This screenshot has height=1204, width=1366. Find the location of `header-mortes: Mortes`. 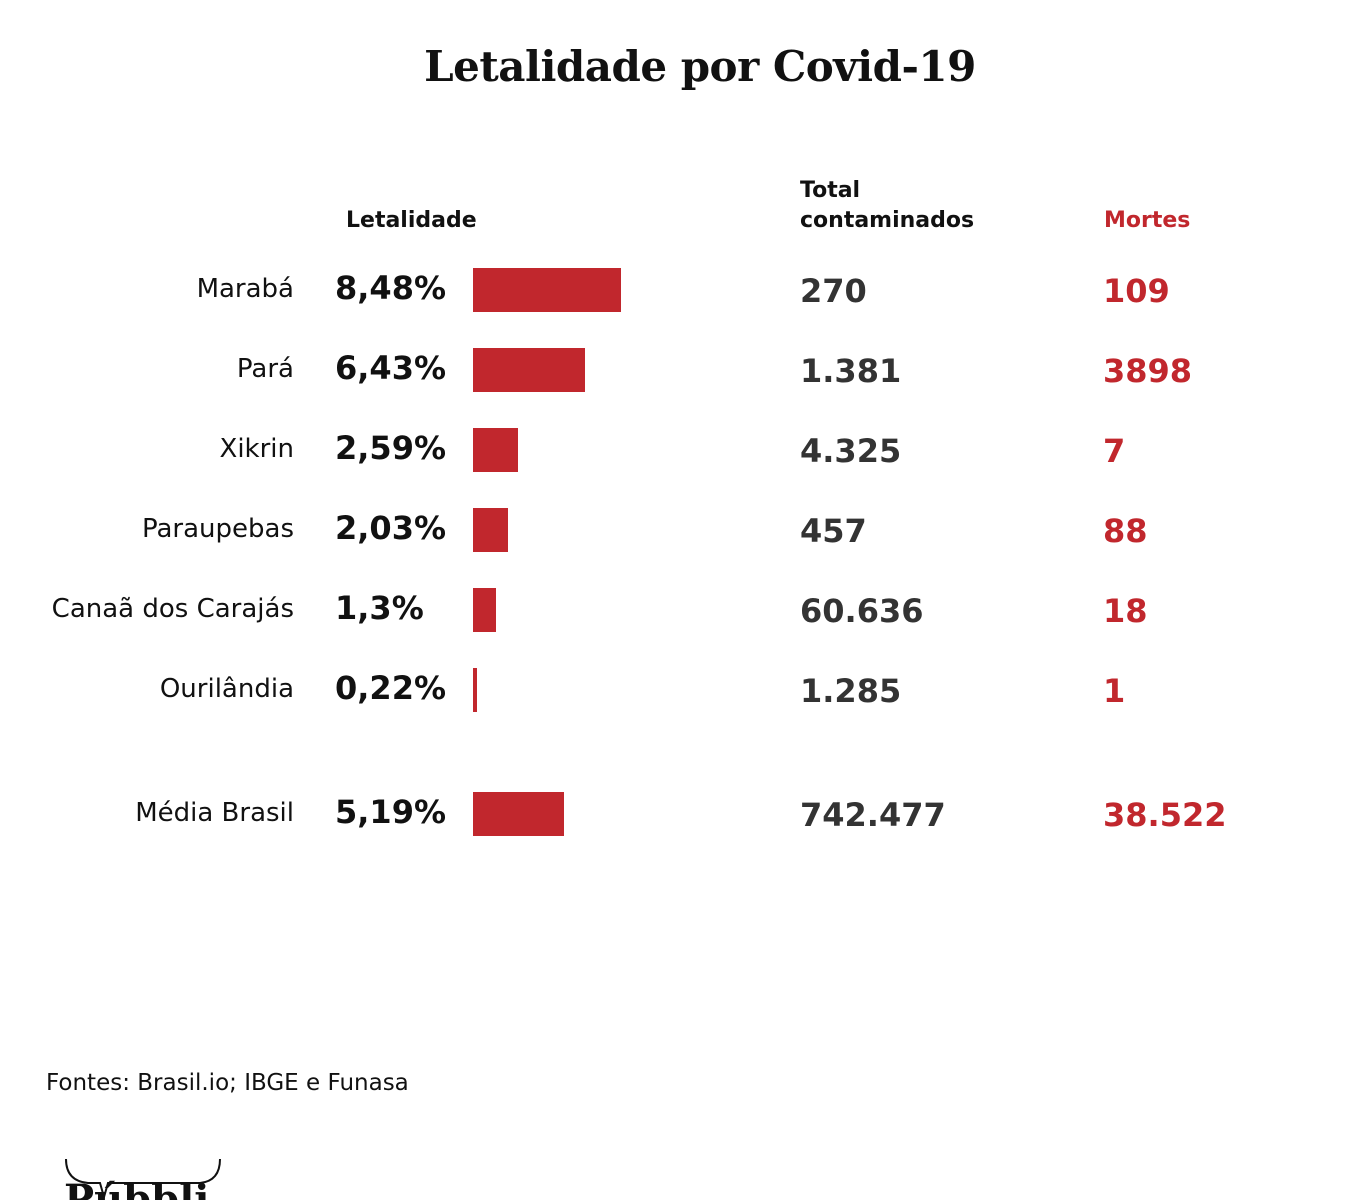

header-mortes: Mortes is located at coordinates (1147, 220).